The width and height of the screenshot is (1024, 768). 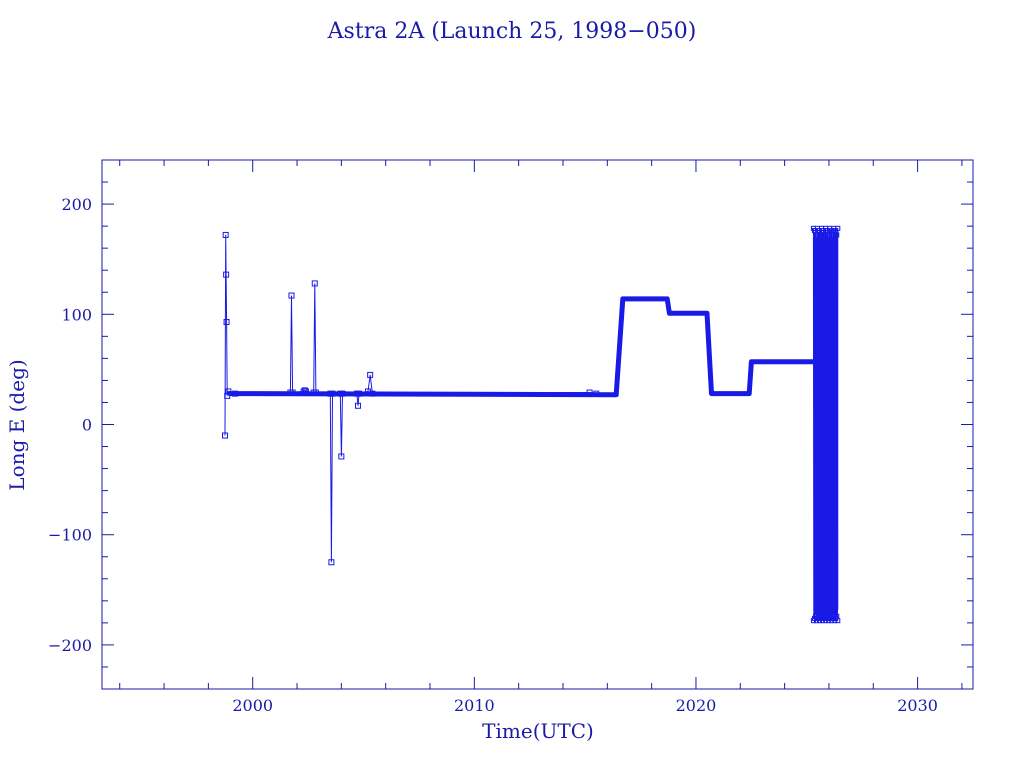 What do you see at coordinates (521, 347) in the screenshot?
I see `series-line-thick` at bounding box center [521, 347].